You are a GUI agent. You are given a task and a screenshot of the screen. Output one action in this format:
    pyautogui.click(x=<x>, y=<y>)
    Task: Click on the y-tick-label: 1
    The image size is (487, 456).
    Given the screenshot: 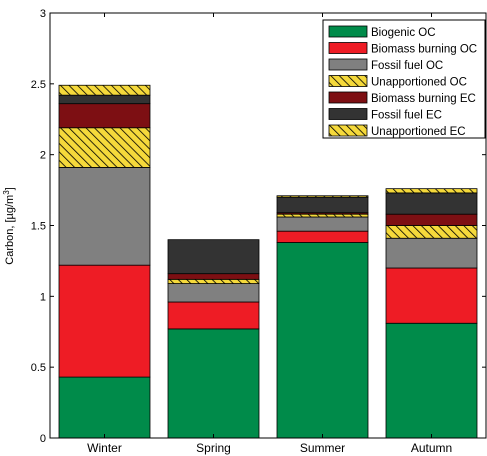 What is the action you would take?
    pyautogui.click(x=43, y=297)
    